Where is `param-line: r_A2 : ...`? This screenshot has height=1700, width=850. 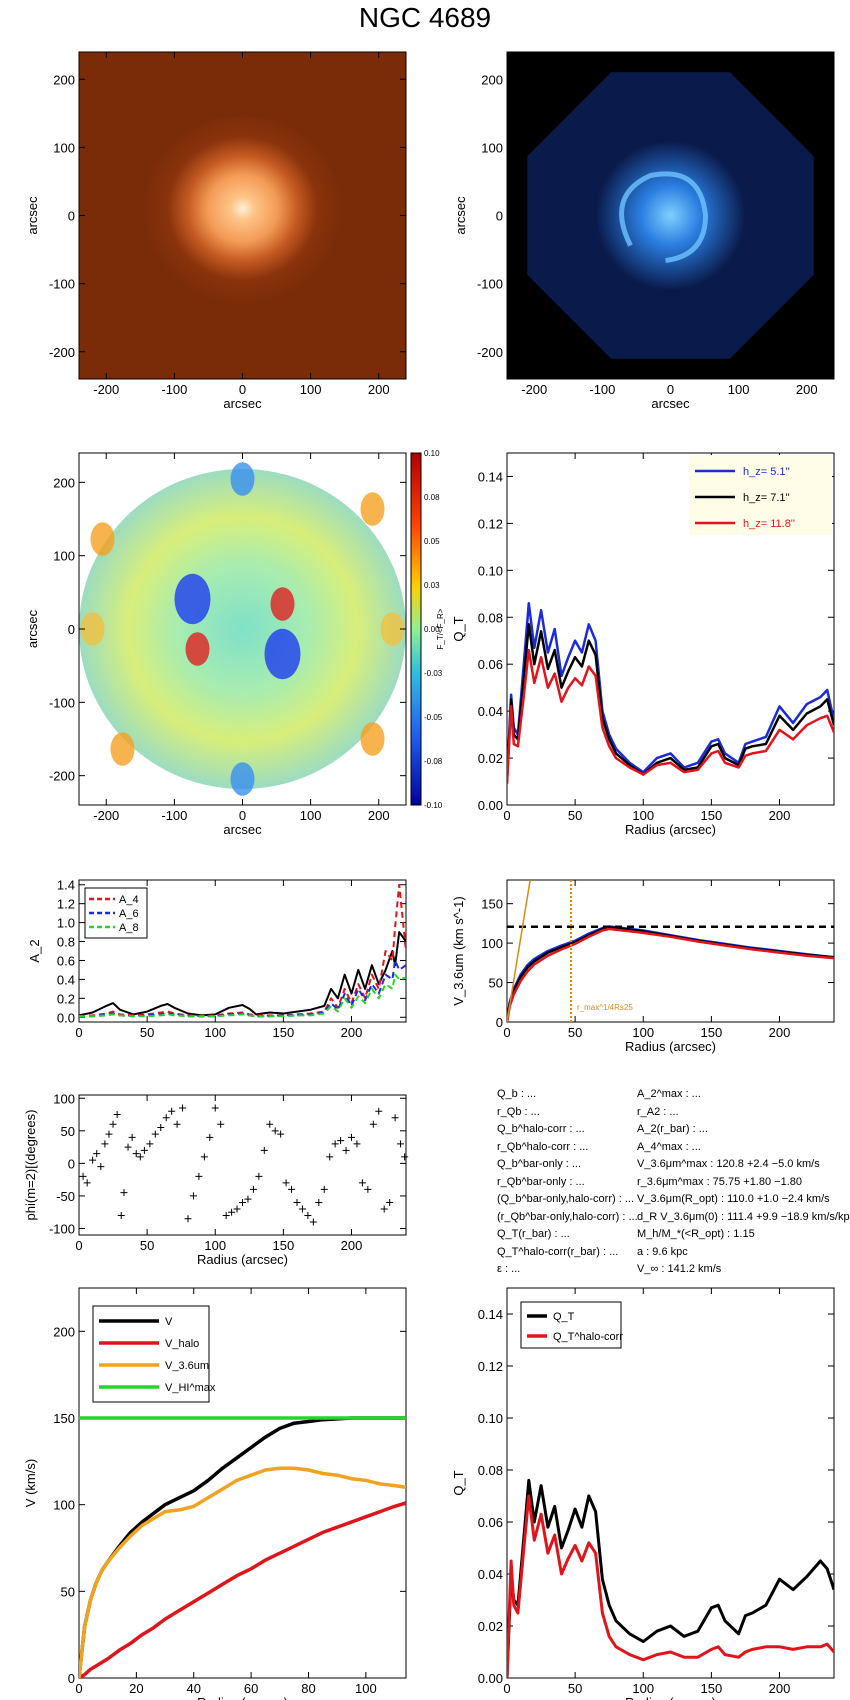
param-line: r_A2 : ... is located at coordinates (658, 1111).